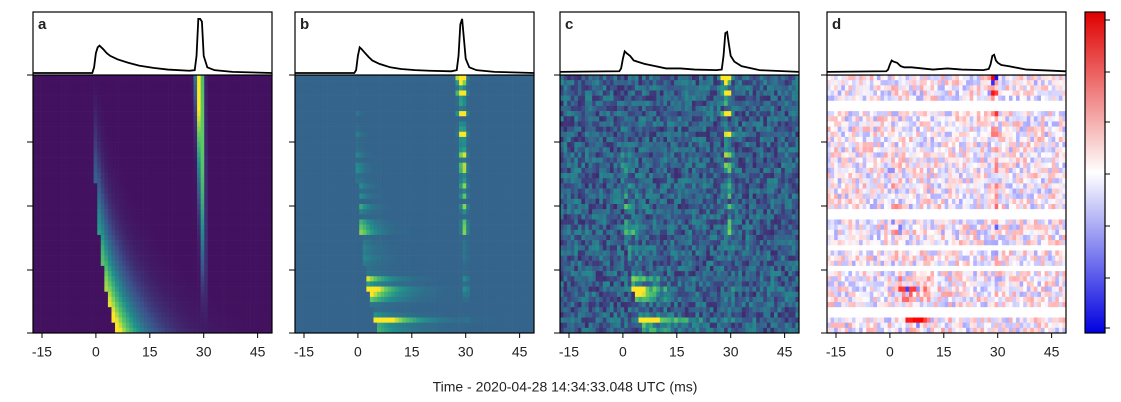  I want to click on x-tick-label: 15, so click(150, 352).